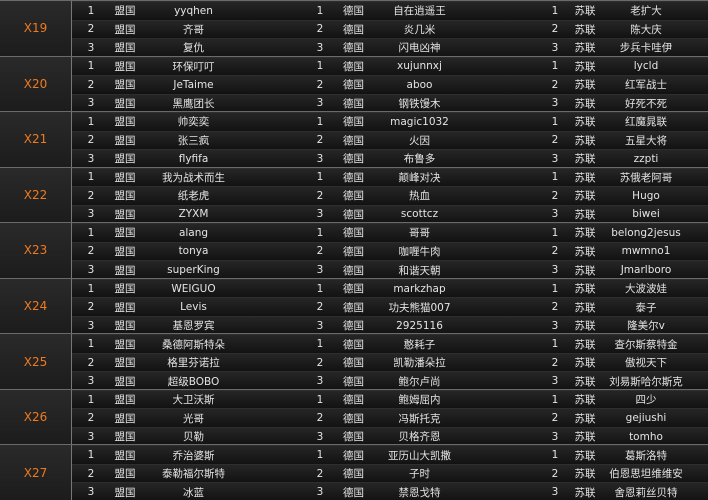  I want to click on player-cell: 傲视天下, so click(646, 363).